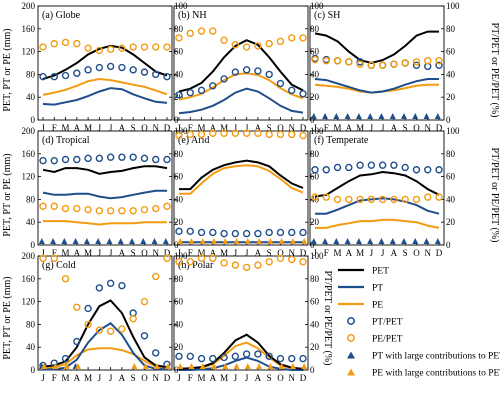 This screenshot has height=402, width=500. Describe the element at coordinates (315, 74) in the screenshot. I see `right-tick-label: 40` at that location.